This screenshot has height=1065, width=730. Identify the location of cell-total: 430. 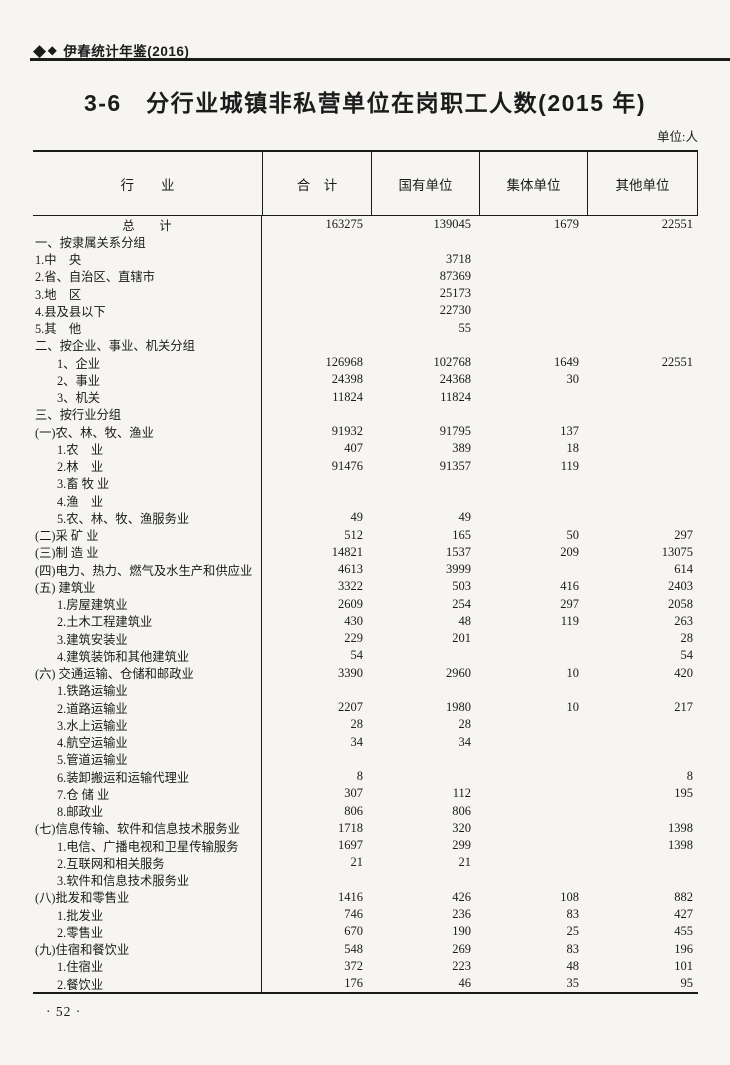
(353, 620).